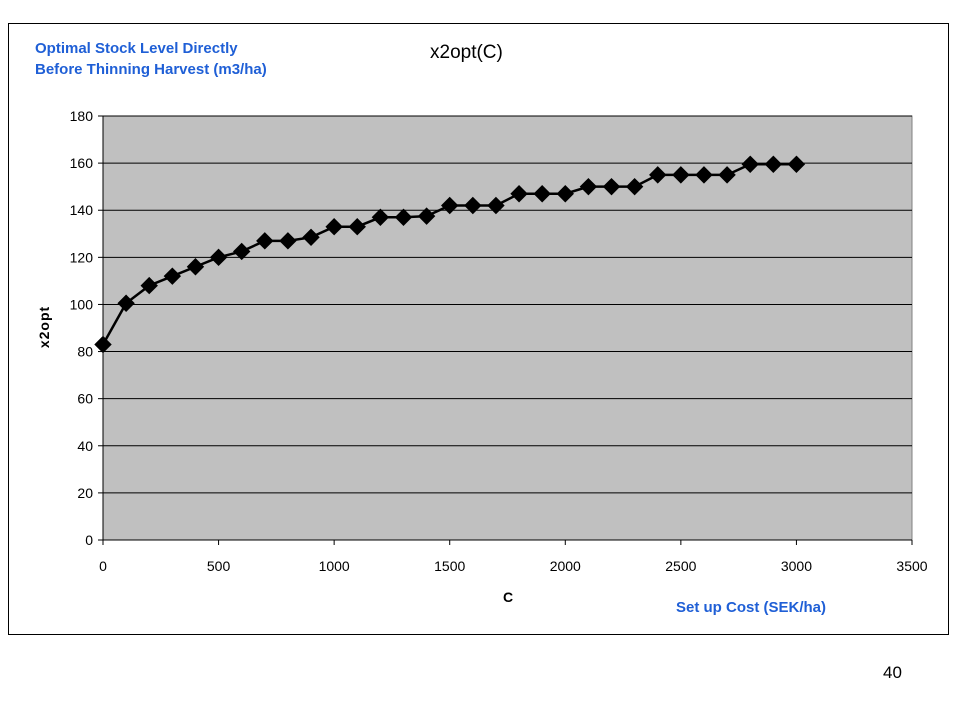 Image resolution: width=960 pixels, height=720 pixels. What do you see at coordinates (565, 566) in the screenshot?
I see `x-tick-label: 2000` at bounding box center [565, 566].